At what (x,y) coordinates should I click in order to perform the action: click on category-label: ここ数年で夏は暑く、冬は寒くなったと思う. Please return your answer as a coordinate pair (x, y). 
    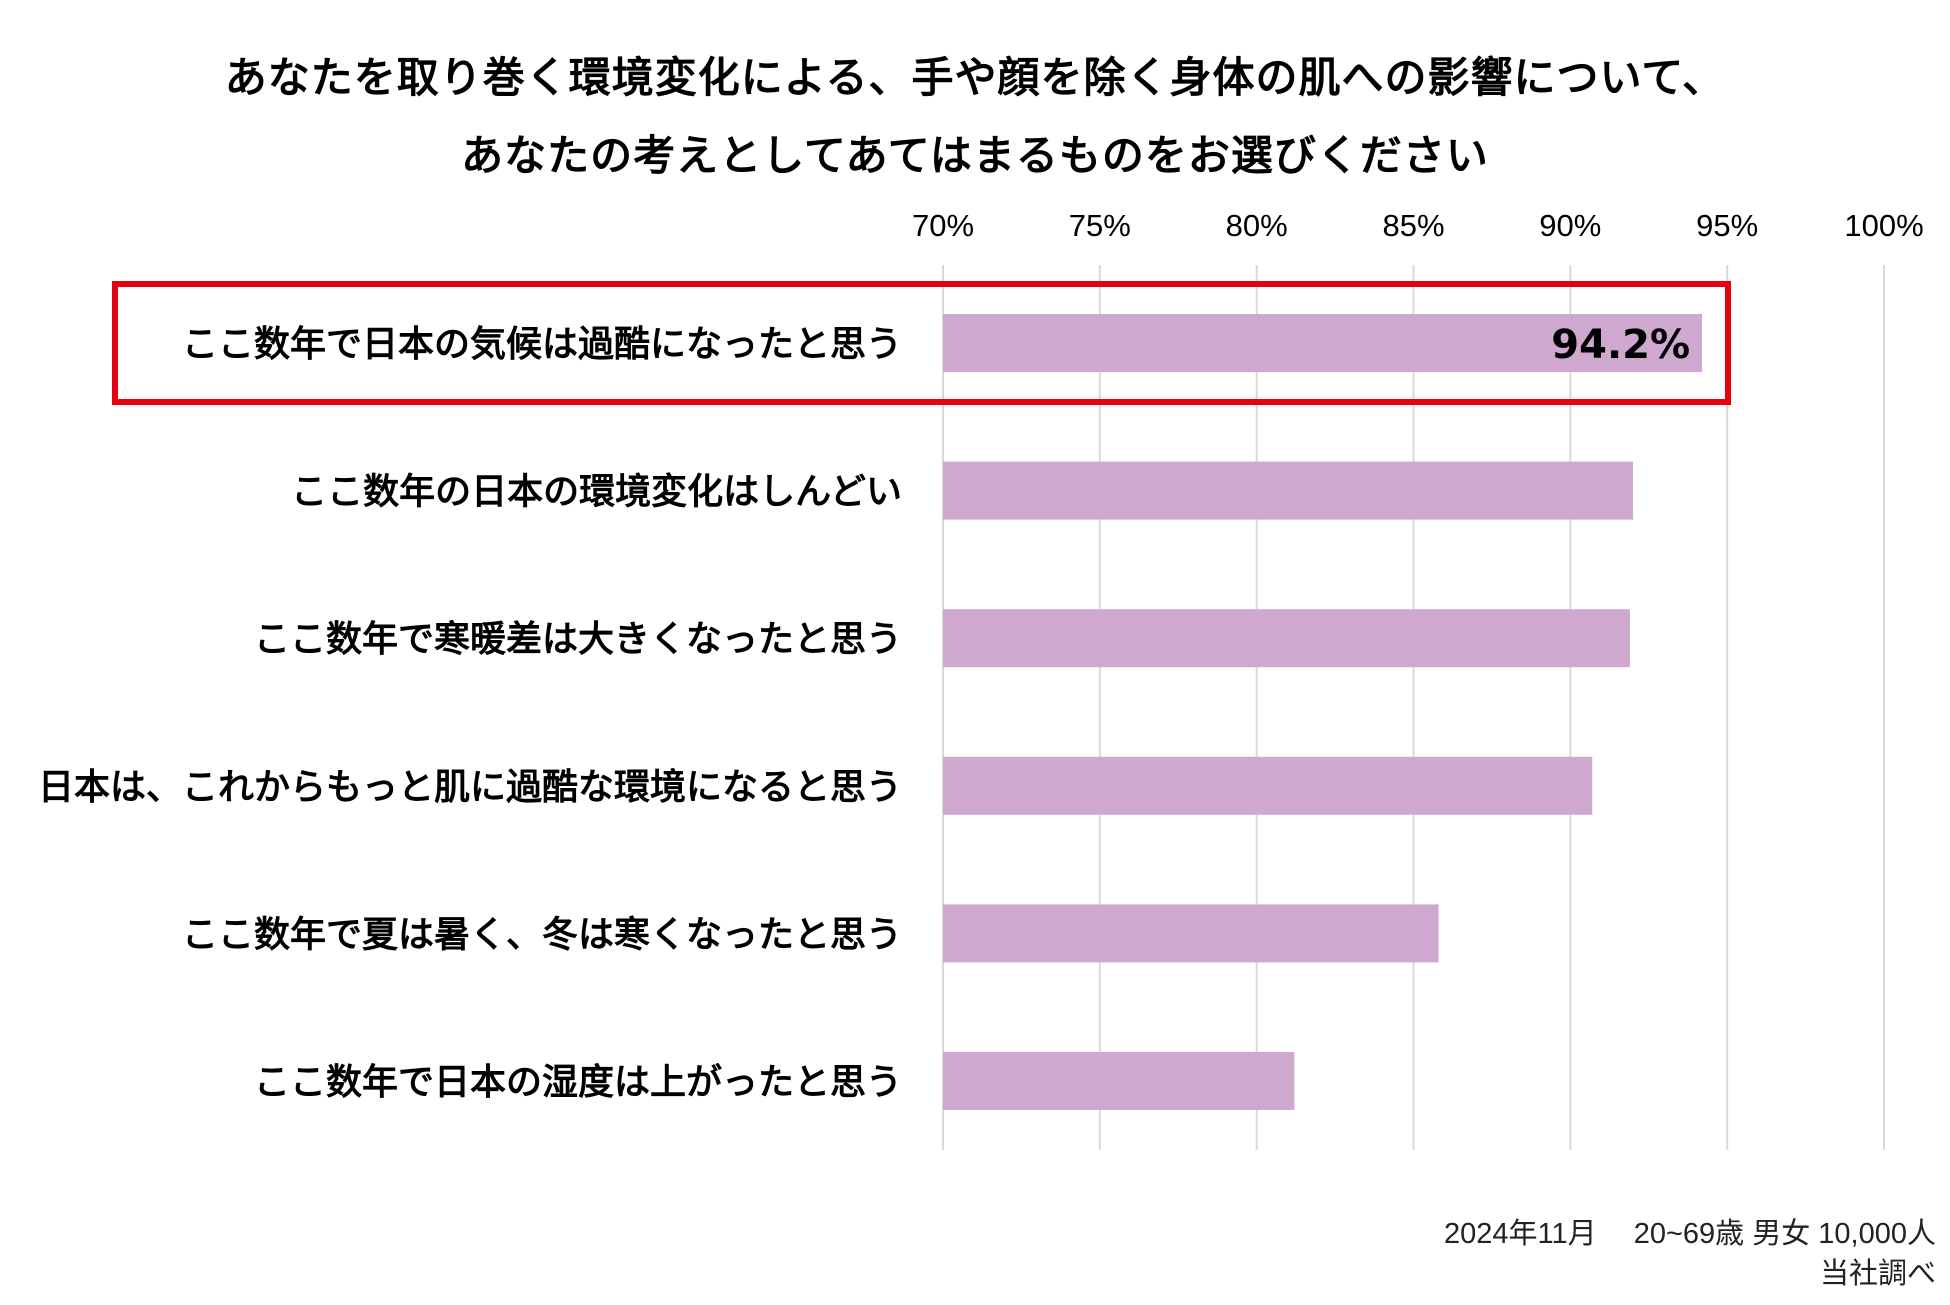
    Looking at the image, I should click on (542, 934).